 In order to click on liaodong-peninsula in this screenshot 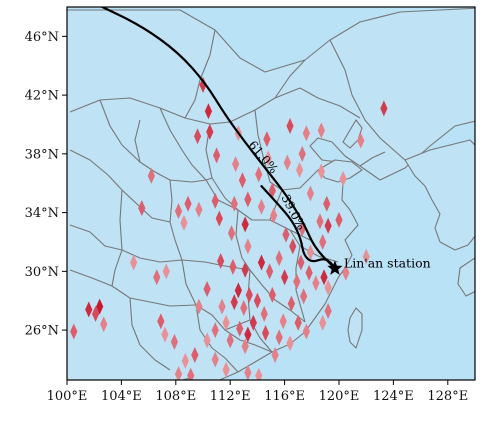, I will do `click(352, 134)`.